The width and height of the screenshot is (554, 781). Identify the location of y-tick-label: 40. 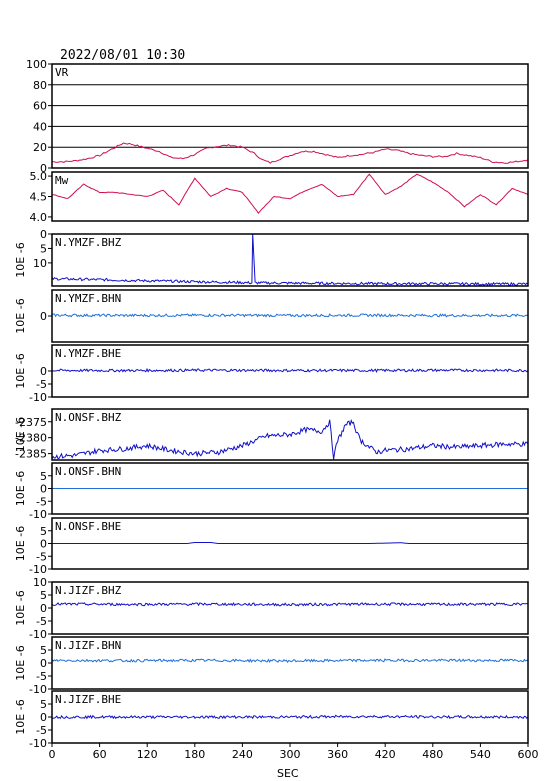
(40, 126).